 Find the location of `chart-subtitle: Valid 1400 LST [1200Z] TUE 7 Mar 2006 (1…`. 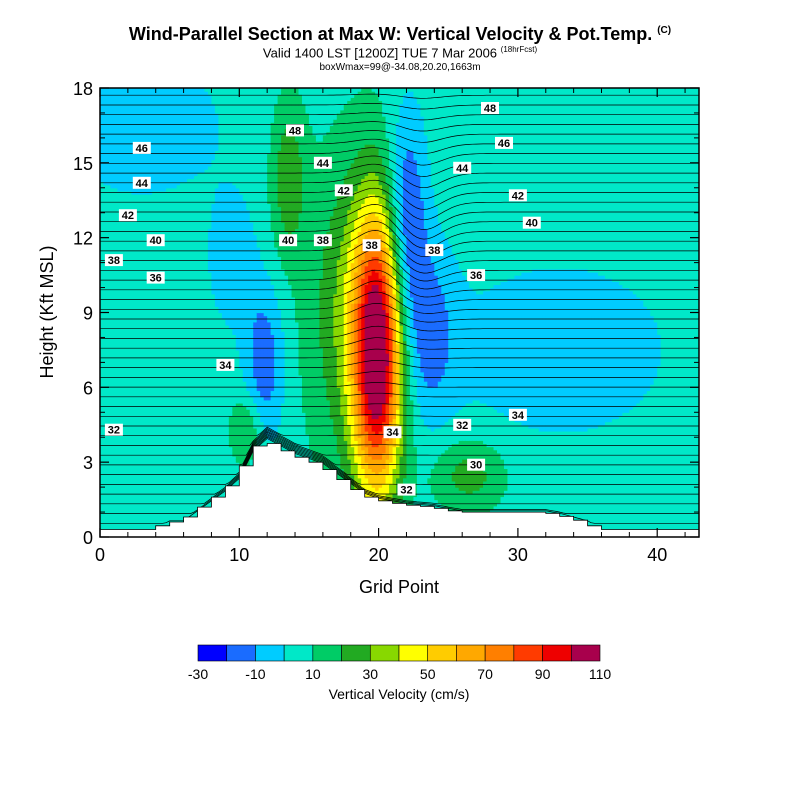

chart-subtitle: Valid 1400 LST [1200Z] TUE 7 Mar 2006 (1… is located at coordinates (400, 52).